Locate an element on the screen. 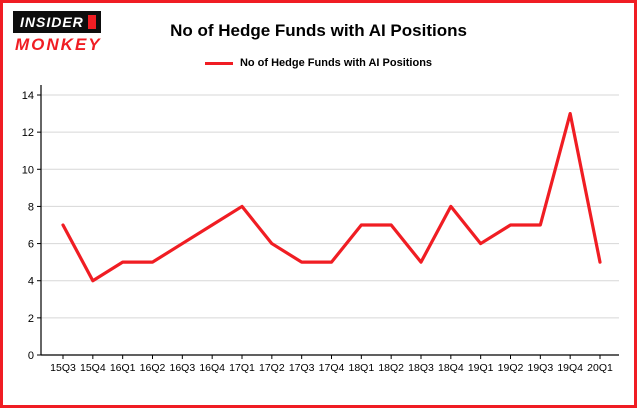 This screenshot has height=408, width=637. y-tick-label: 12 is located at coordinates (28, 133).